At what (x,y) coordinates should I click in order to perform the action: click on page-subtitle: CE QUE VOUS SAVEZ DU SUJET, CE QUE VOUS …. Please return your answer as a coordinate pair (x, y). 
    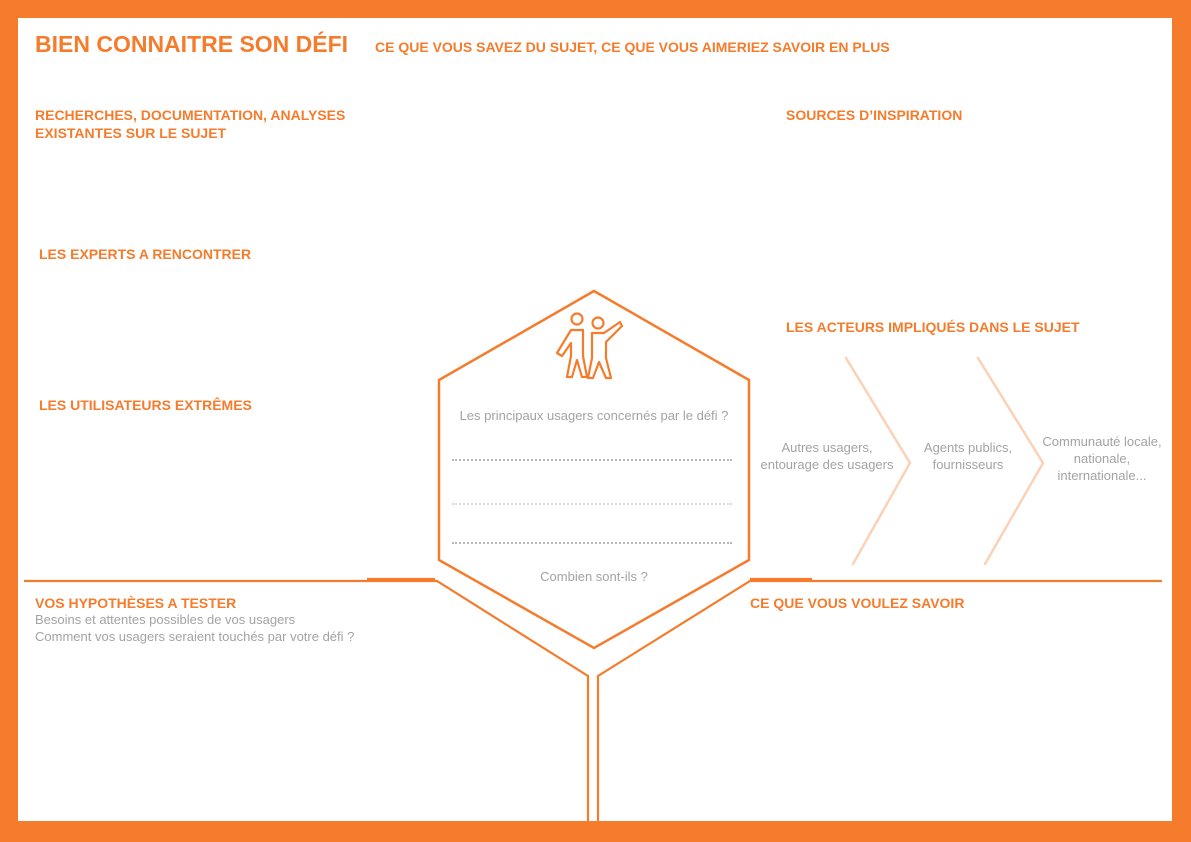
    Looking at the image, I should click on (632, 47).